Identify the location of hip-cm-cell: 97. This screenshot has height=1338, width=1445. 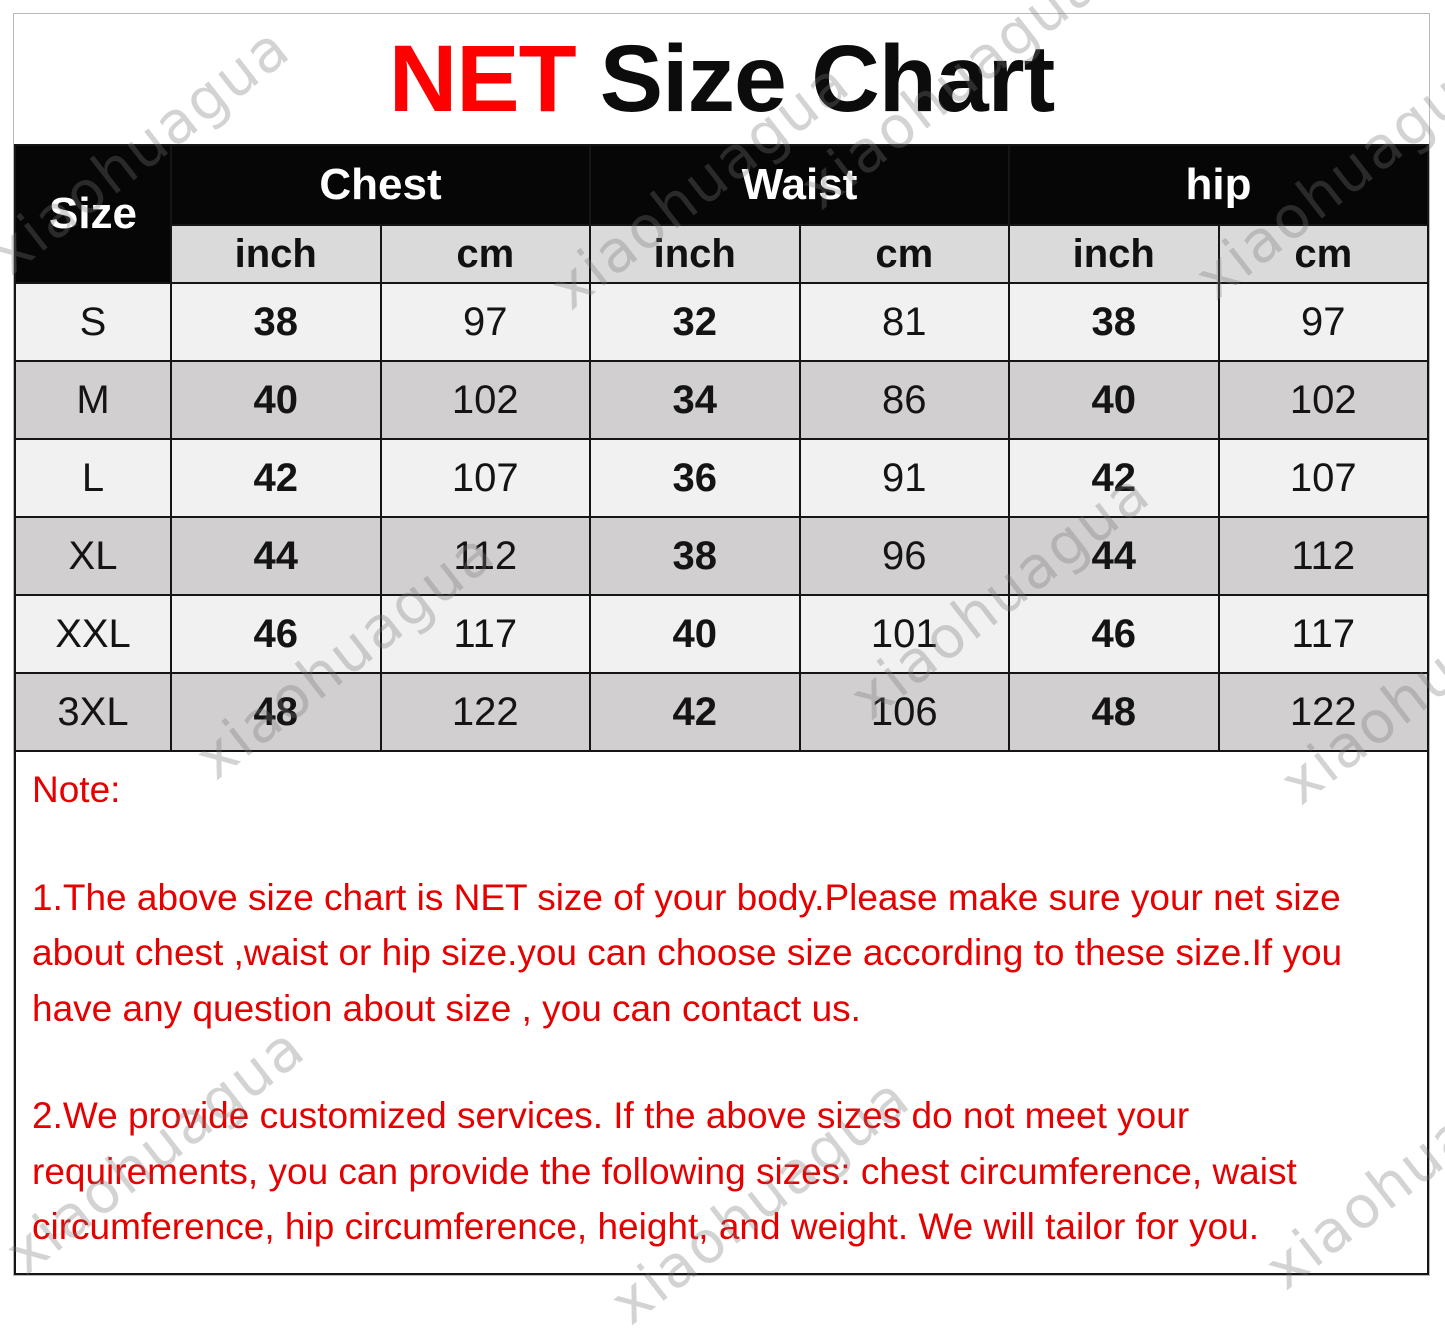
(1323, 322).